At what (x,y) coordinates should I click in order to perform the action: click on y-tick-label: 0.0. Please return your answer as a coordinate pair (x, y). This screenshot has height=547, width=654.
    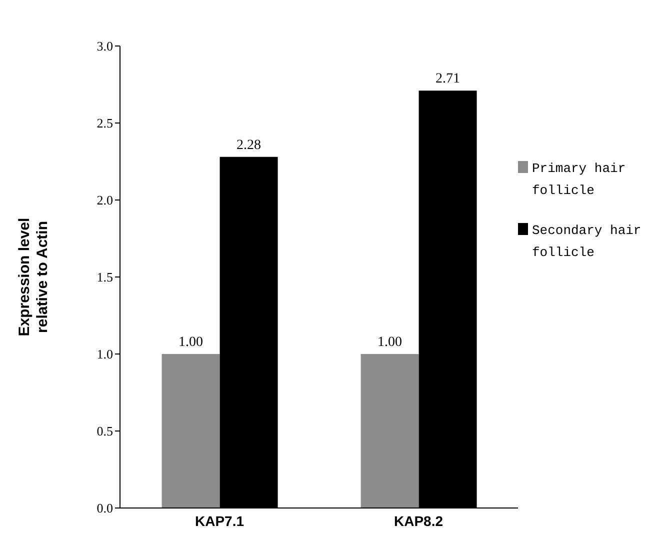
    Looking at the image, I should click on (104, 508).